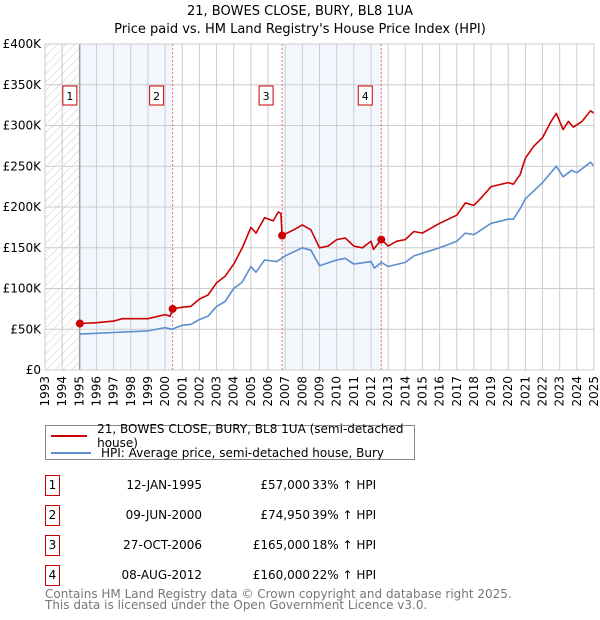 This screenshot has height=620, width=600. What do you see at coordinates (23, 44) in the screenshot?
I see `y-tick-label: £400K` at bounding box center [23, 44].